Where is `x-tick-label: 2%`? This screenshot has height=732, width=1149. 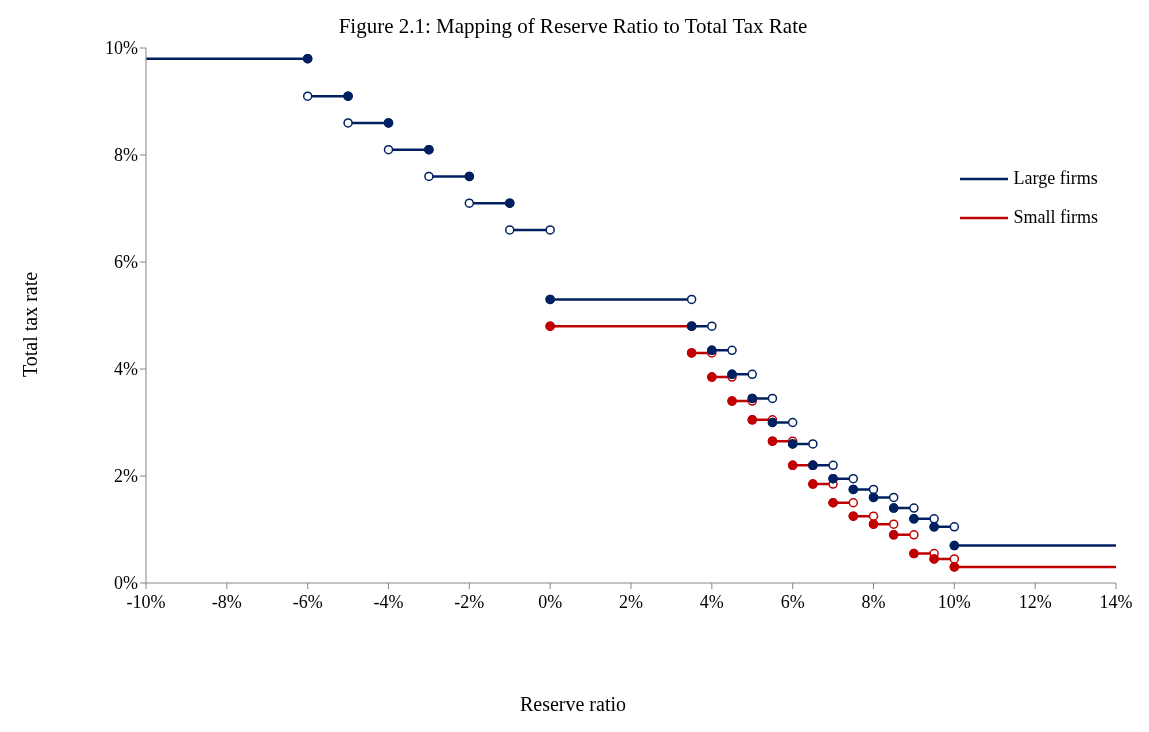 x-tick-label: 2% is located at coordinates (631, 601).